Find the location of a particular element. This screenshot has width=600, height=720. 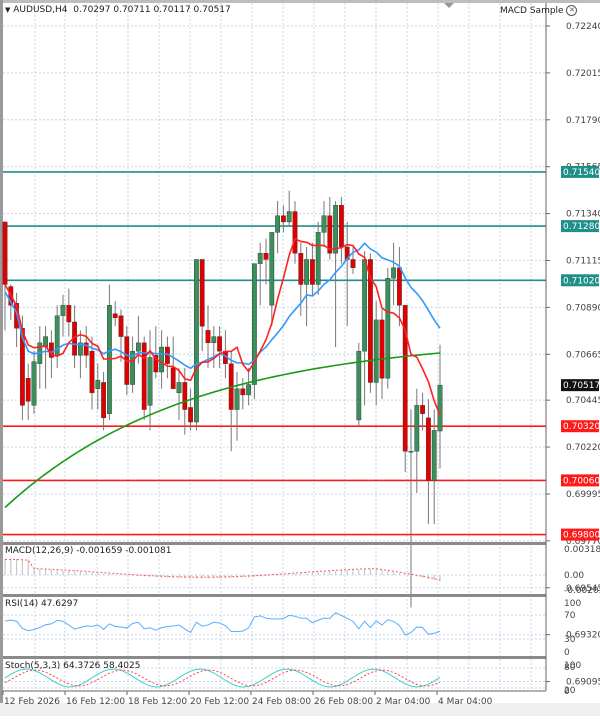

svg-text: 70 is located at coordinates (570, 616).